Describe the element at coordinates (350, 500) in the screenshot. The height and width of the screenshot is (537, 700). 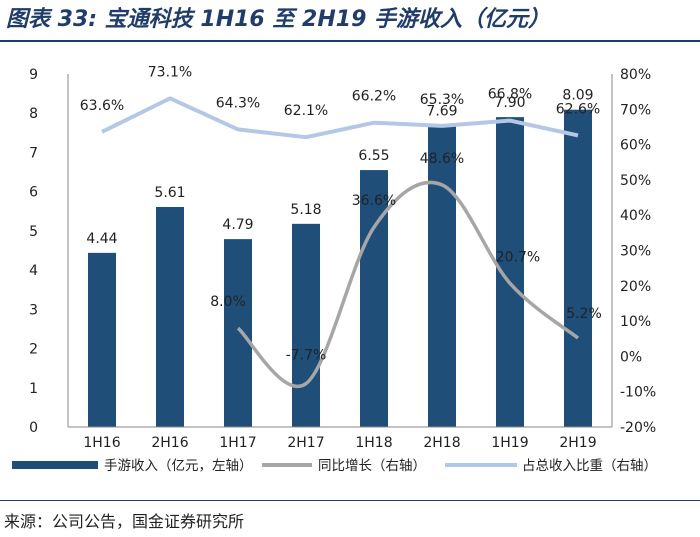
I see `source-divider` at that location.